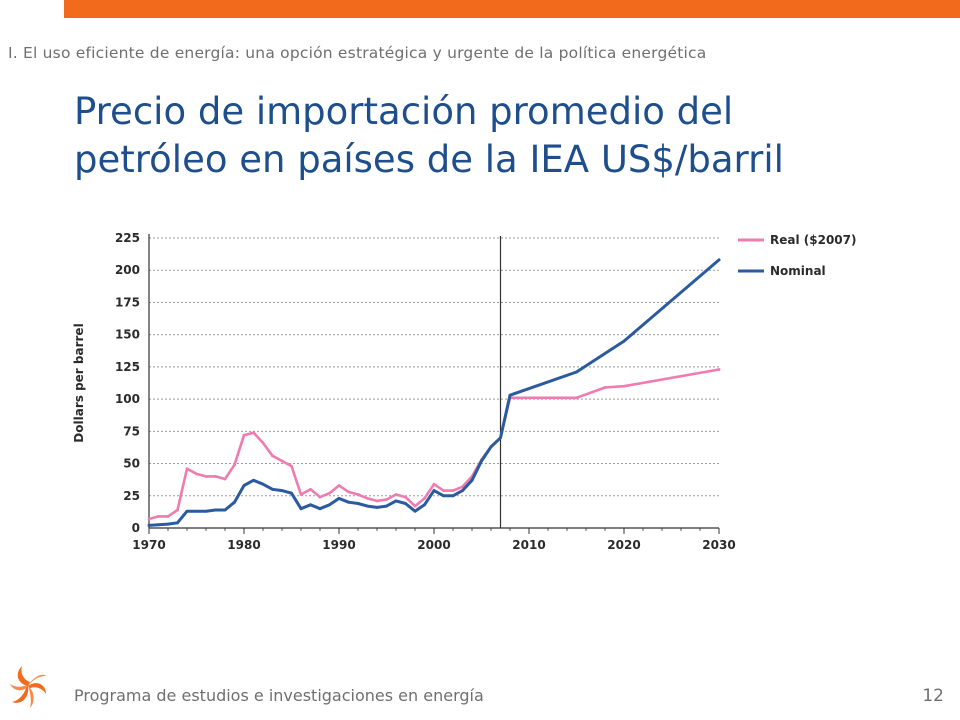 The height and width of the screenshot is (720, 960). Describe the element at coordinates (433, 545) in the screenshot. I see `x-tick-label: 2000` at that location.